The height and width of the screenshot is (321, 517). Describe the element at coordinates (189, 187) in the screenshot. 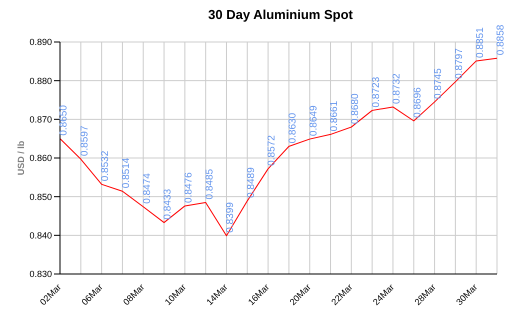

I see `data-label: 0.8476` at that location.